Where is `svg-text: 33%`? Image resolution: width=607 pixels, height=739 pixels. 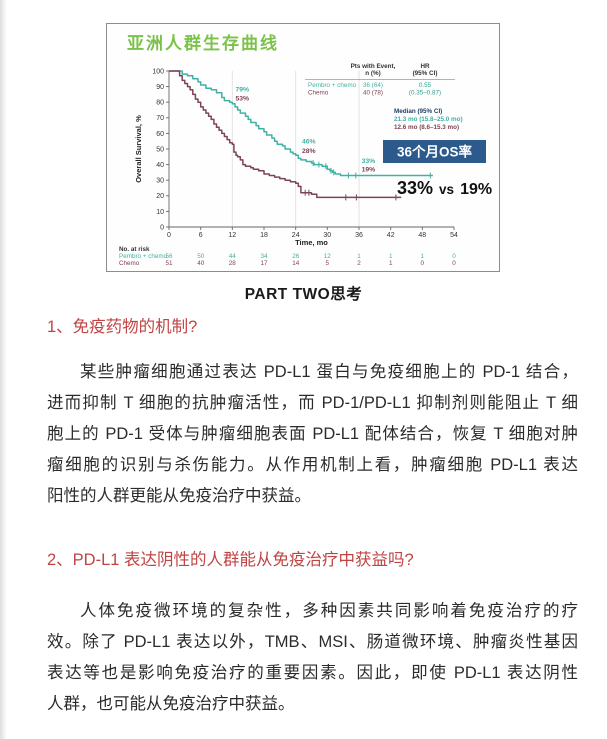
svg-text: 33% is located at coordinates (369, 161).